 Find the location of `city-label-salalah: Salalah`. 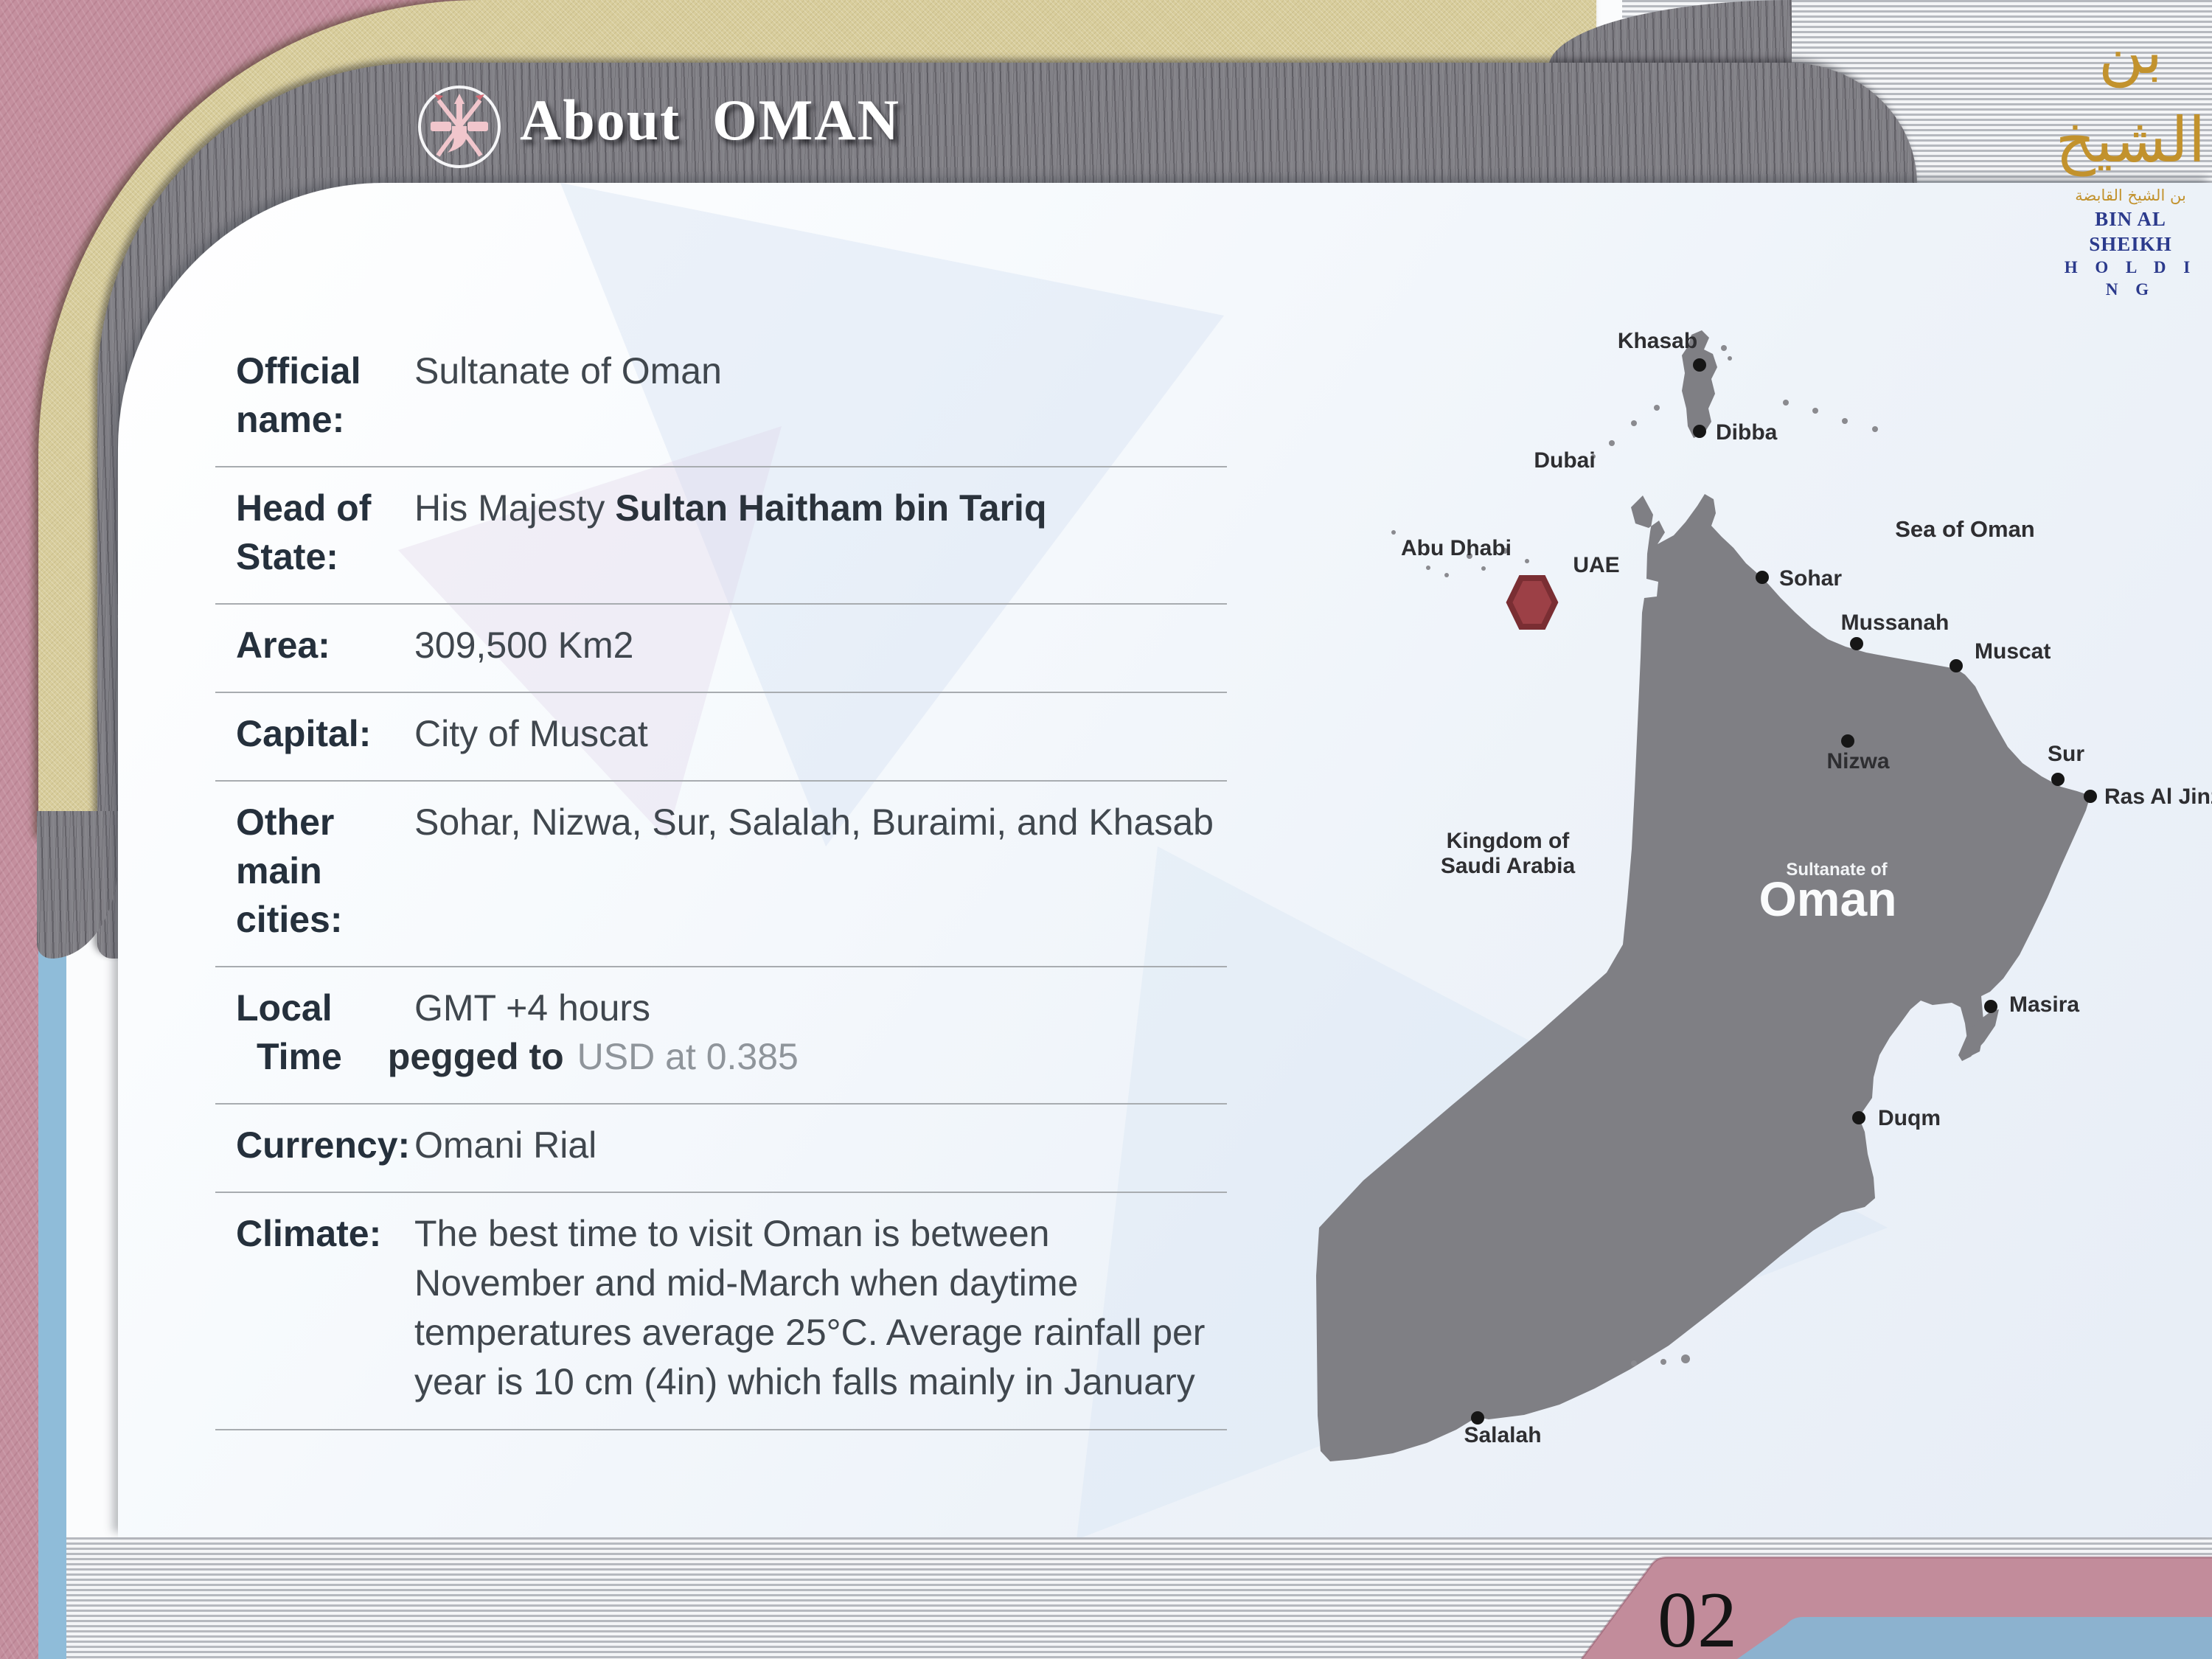

city-label-salalah: Salalah is located at coordinates (1502, 1435).